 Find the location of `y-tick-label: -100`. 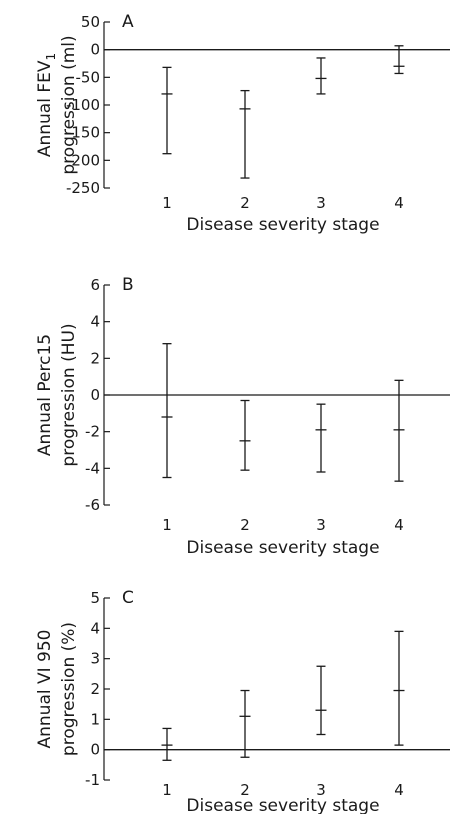

y-tick-label: -100 is located at coordinates (83, 105).